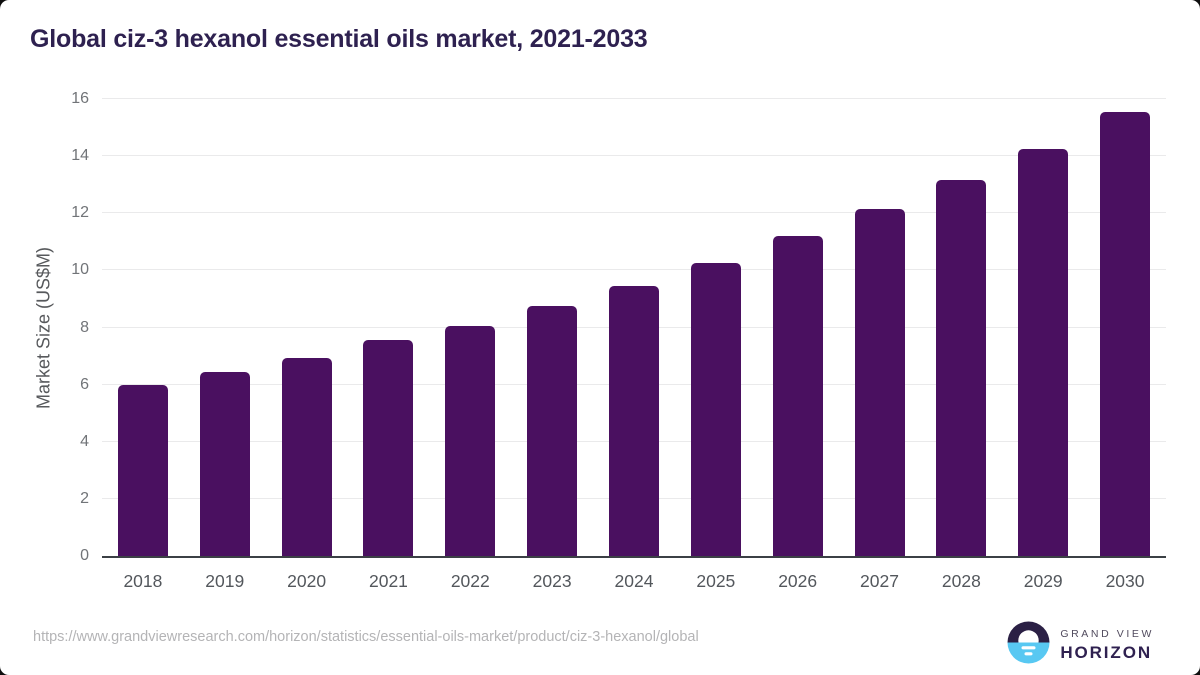 This screenshot has width=1200, height=675. Describe the element at coordinates (798, 581) in the screenshot. I see `x-axis-tick-label: 2026` at that location.